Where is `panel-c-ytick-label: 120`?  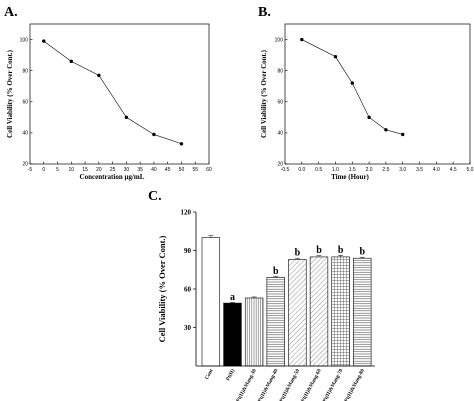 panel-c-ytick-label: 120 is located at coordinates (186, 213).